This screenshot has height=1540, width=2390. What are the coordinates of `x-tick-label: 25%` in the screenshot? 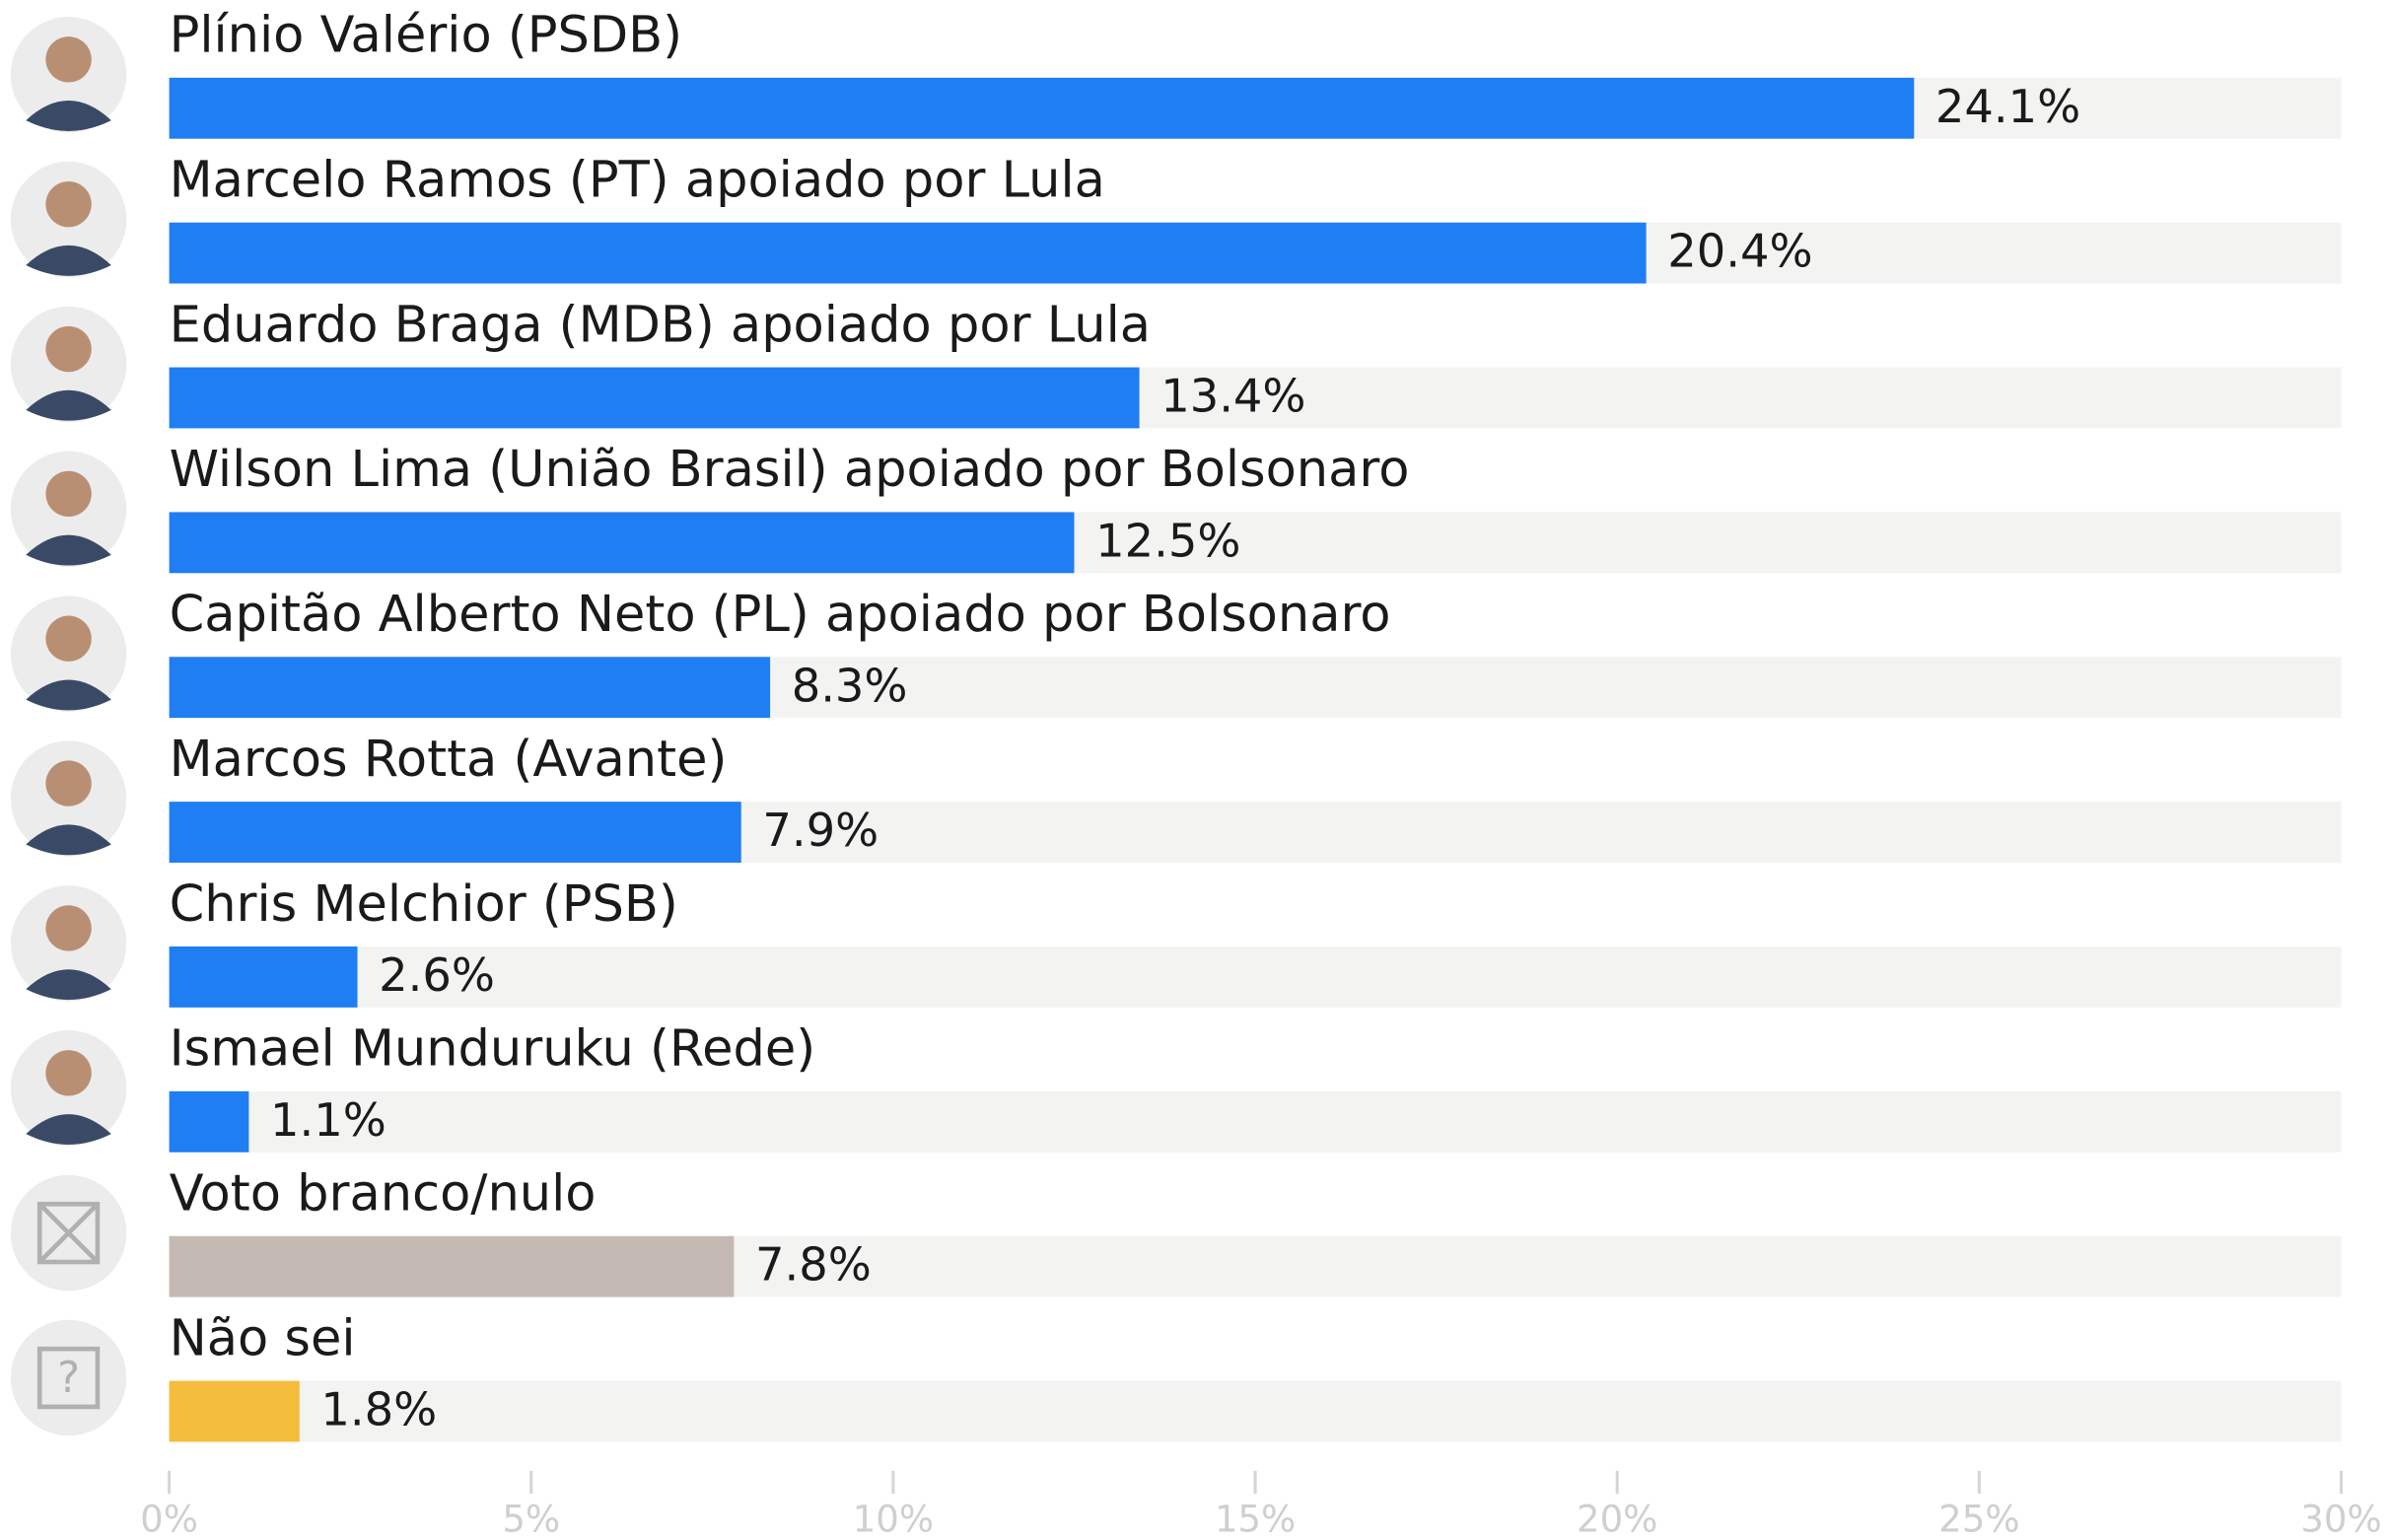 It's located at (1978, 1519).